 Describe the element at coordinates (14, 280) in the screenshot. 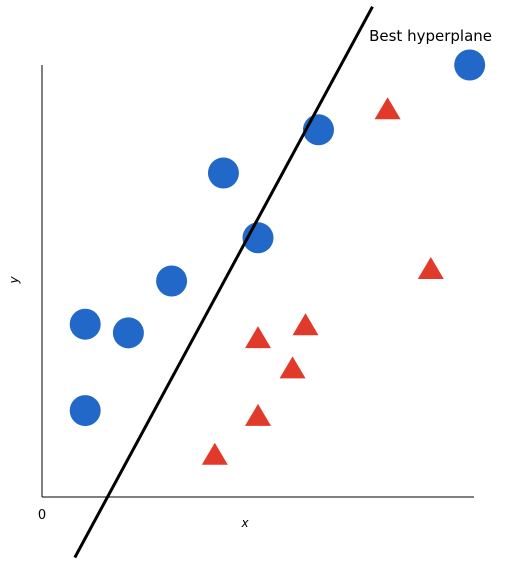

I see `y-axis-label: y` at that location.